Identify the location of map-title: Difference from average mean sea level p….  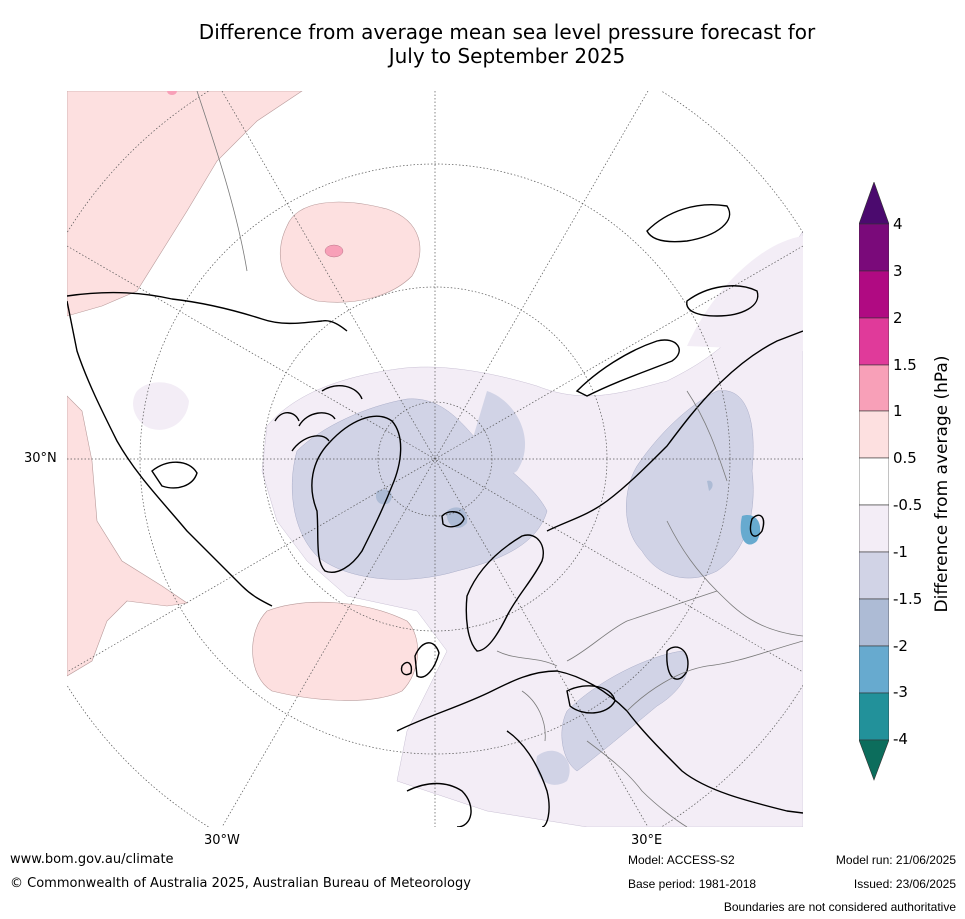
(482, 44).